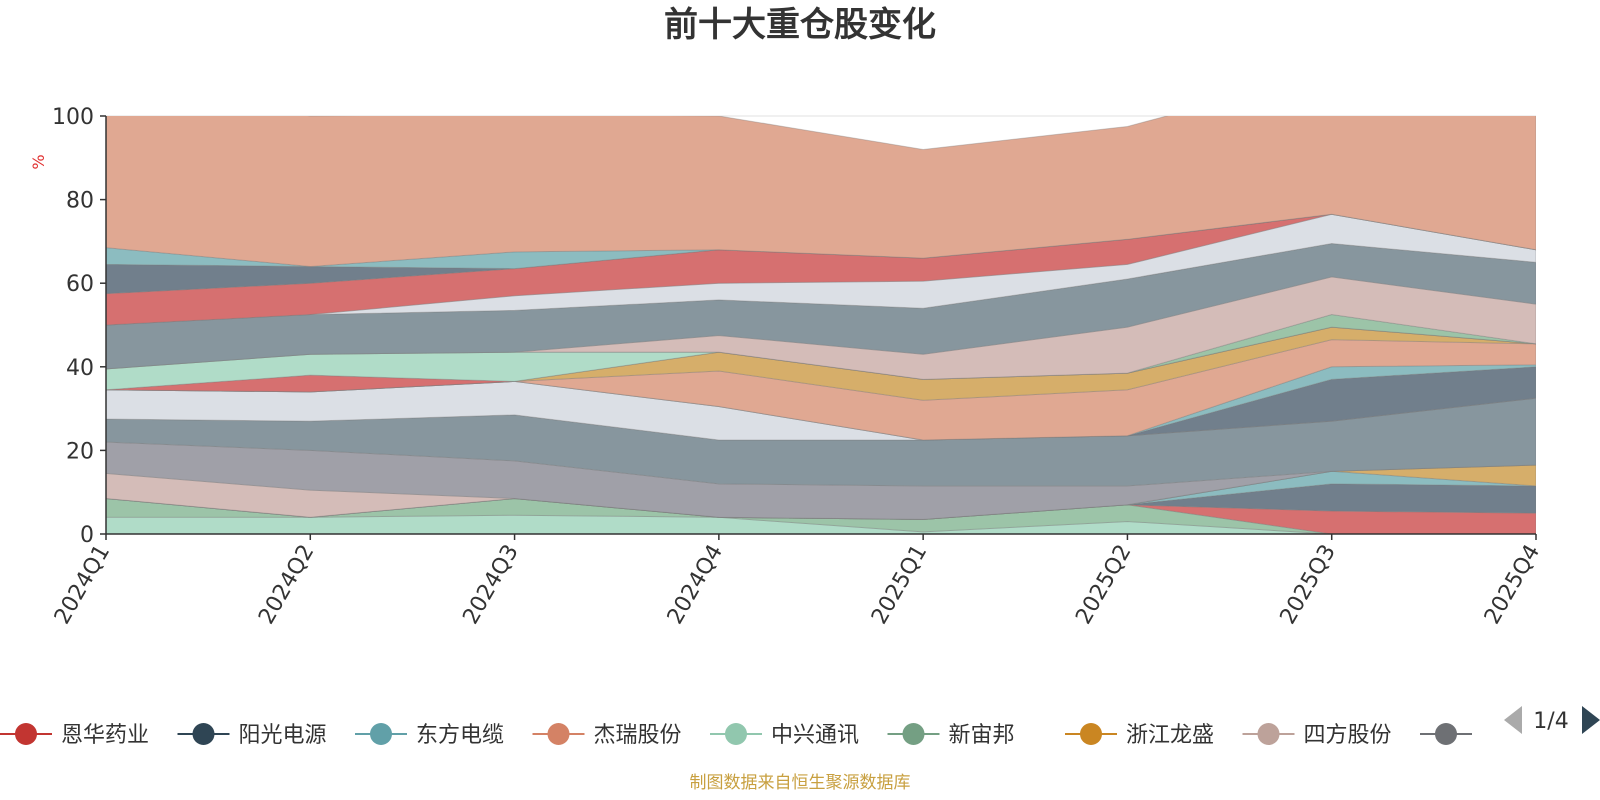 The height and width of the screenshot is (800, 1600). I want to click on legend-item: 阳光电源, so click(252, 735).